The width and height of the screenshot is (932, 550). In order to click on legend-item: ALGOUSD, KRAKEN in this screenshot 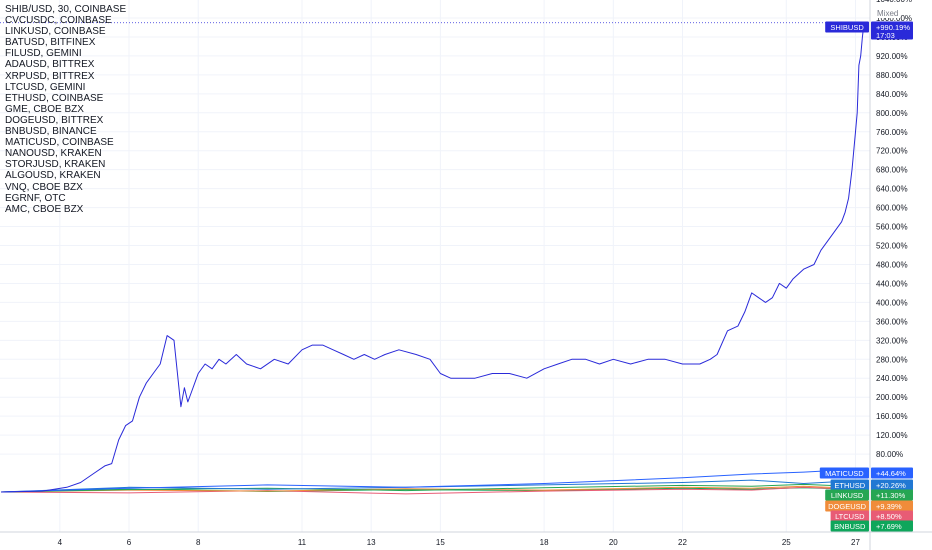, I will do `click(53, 176)`.